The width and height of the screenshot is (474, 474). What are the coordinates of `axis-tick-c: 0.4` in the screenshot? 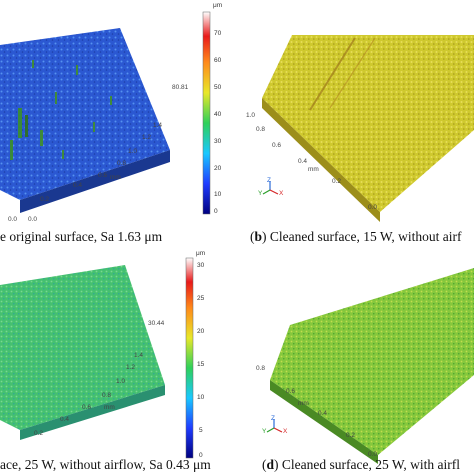 It's located at (65, 419).